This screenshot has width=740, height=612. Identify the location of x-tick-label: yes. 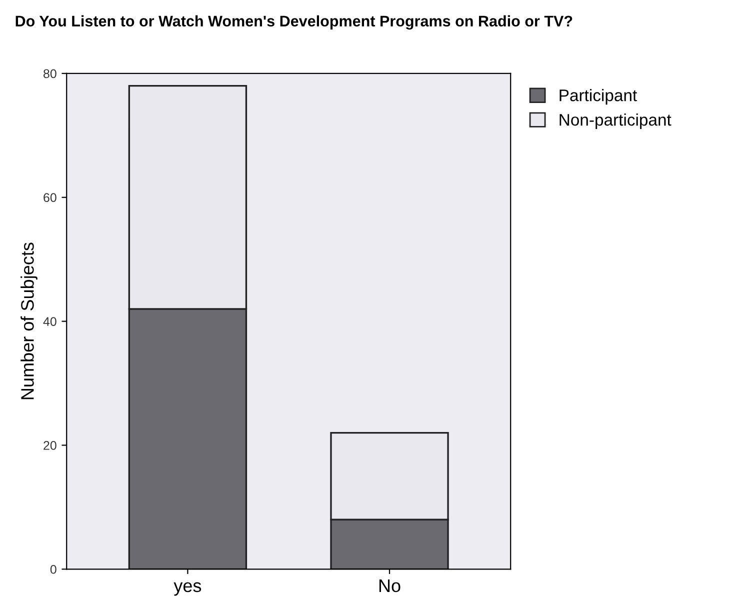
(188, 589).